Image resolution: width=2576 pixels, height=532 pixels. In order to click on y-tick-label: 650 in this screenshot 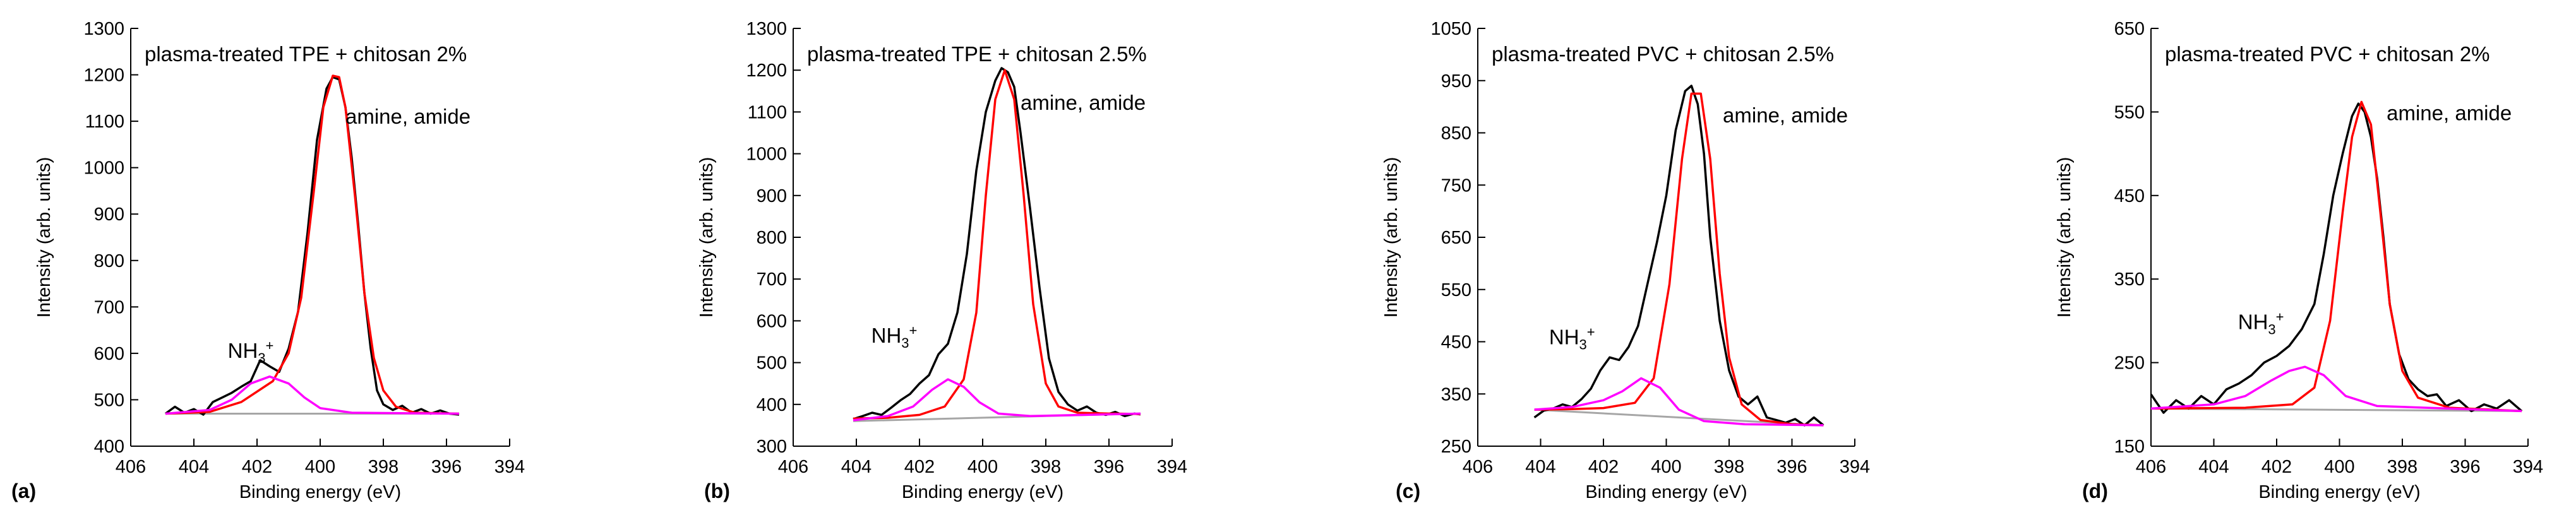, I will do `click(1456, 238)`.